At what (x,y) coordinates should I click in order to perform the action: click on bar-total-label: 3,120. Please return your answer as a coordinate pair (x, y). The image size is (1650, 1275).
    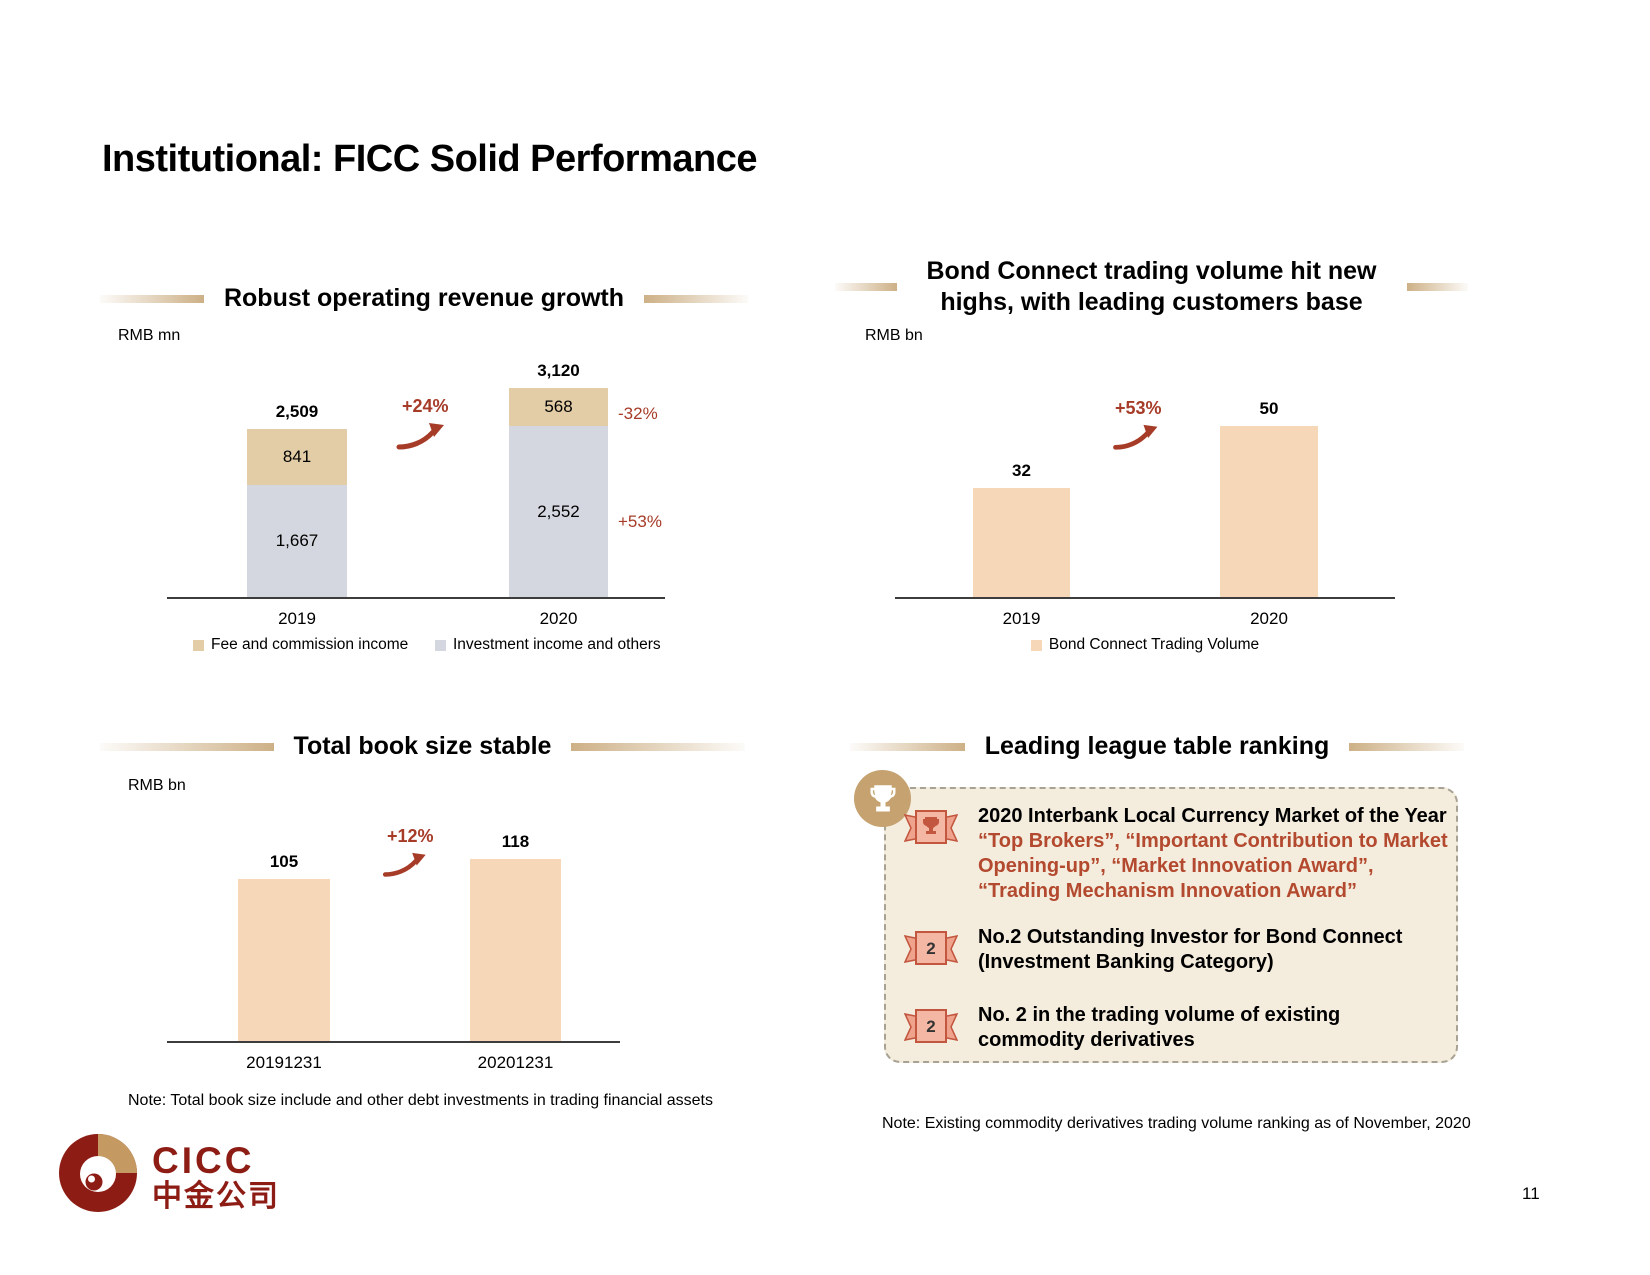
    Looking at the image, I should click on (558, 370).